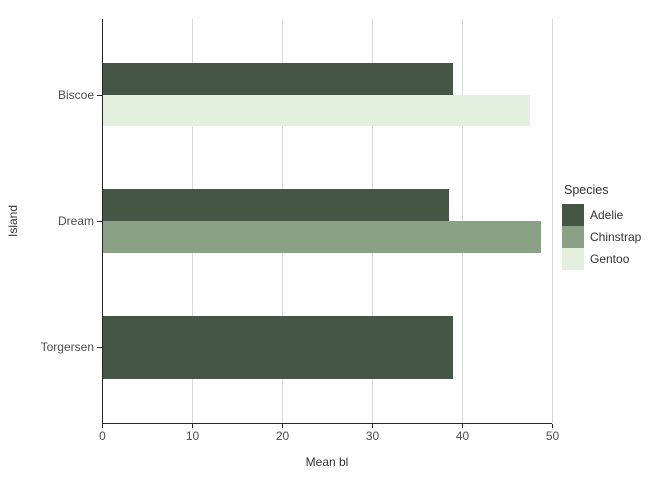 The image size is (672, 480). Describe the element at coordinates (99, 348) in the screenshot. I see `y-tick-mark-torgersen` at that location.